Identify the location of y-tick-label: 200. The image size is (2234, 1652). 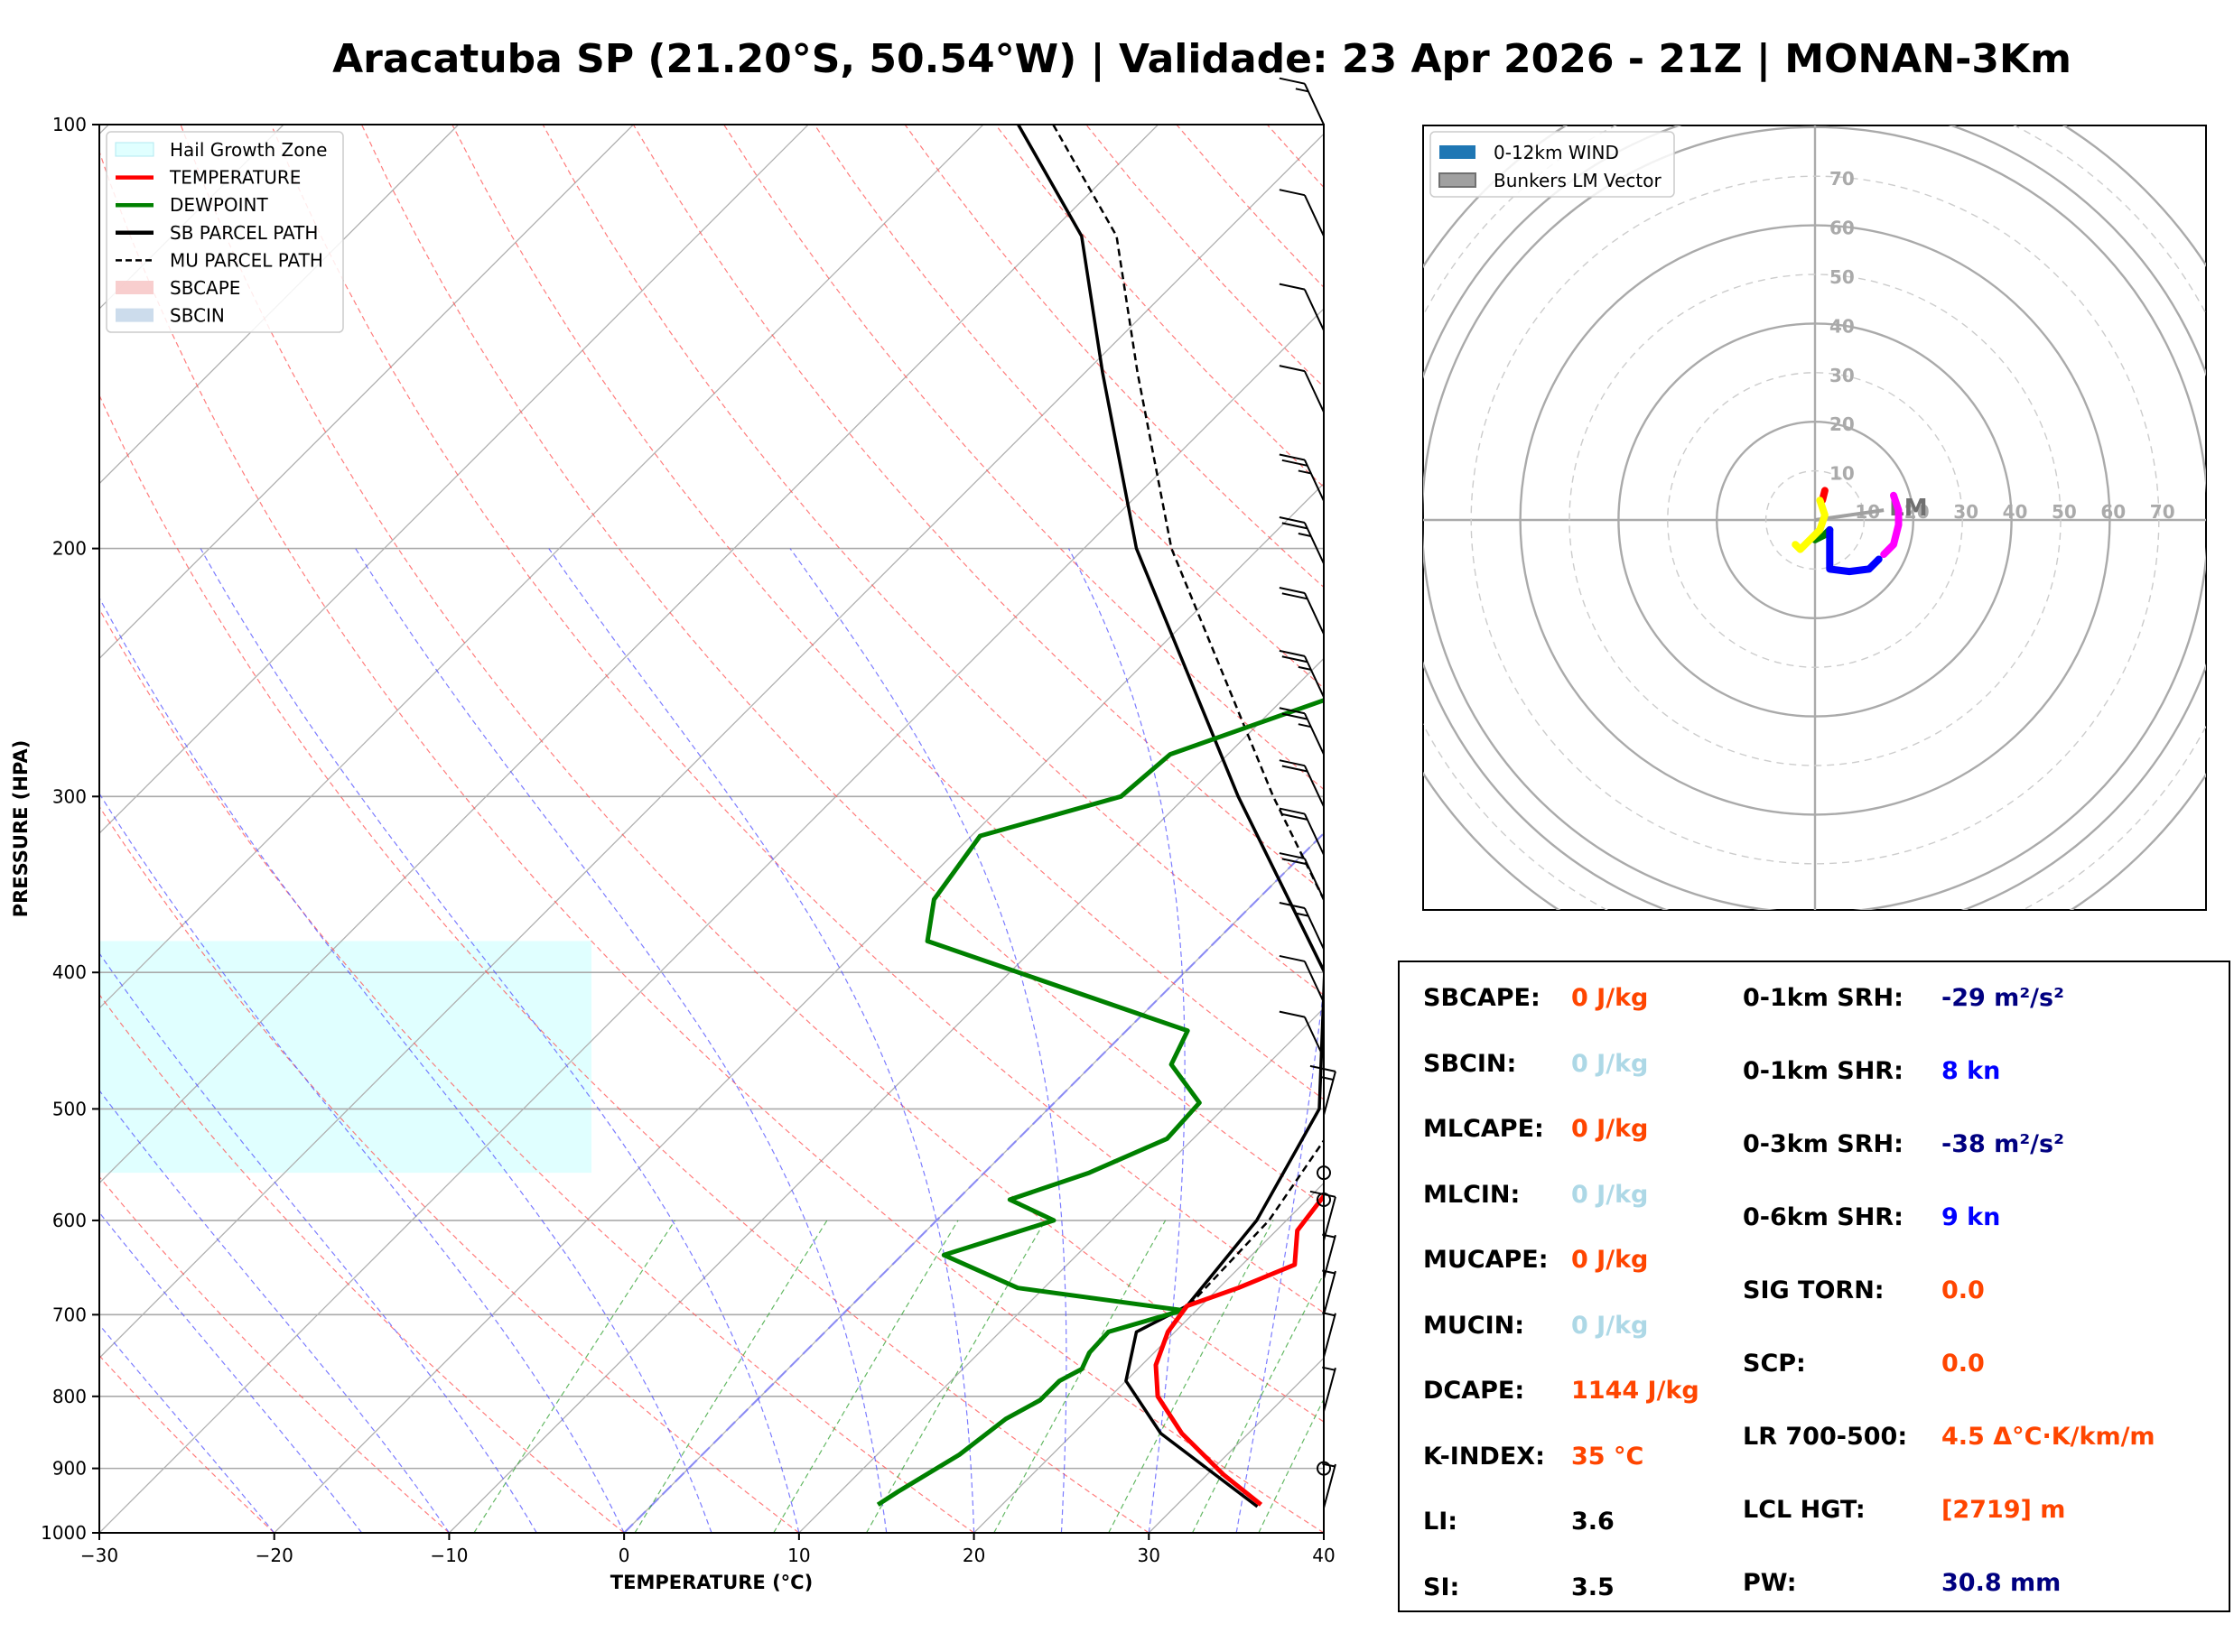
(69, 549).